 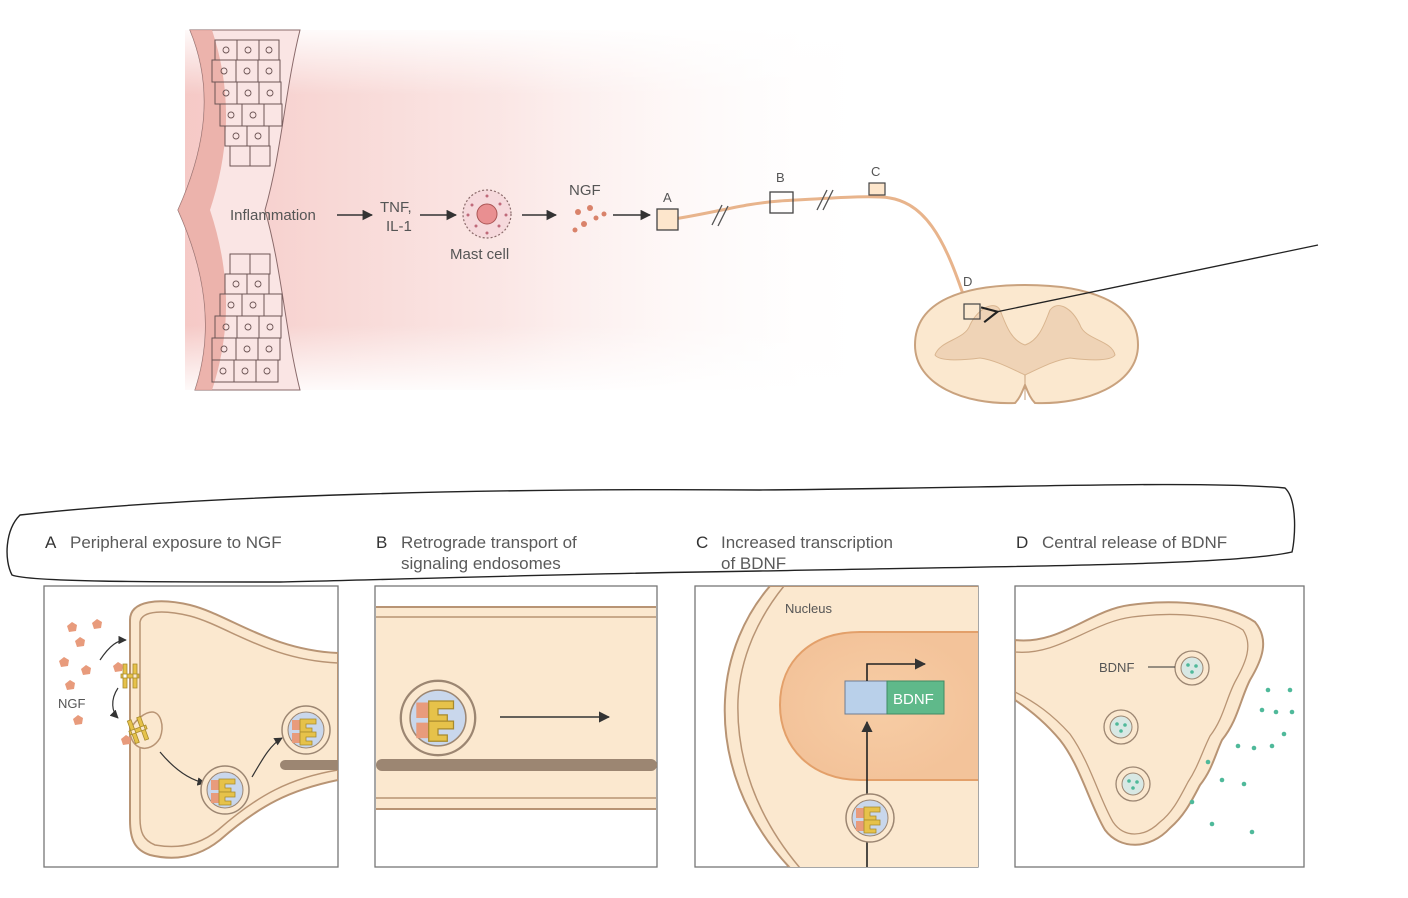 What do you see at coordinates (866, 697) in the screenshot?
I see `promoter` at bounding box center [866, 697].